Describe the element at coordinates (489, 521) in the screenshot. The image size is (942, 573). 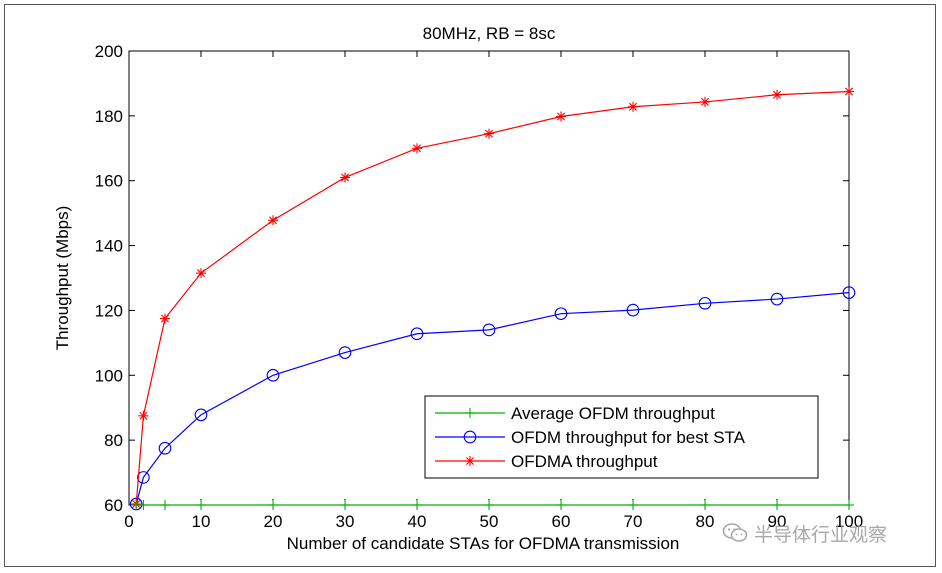
I see `x-tick-label: 50` at that location.